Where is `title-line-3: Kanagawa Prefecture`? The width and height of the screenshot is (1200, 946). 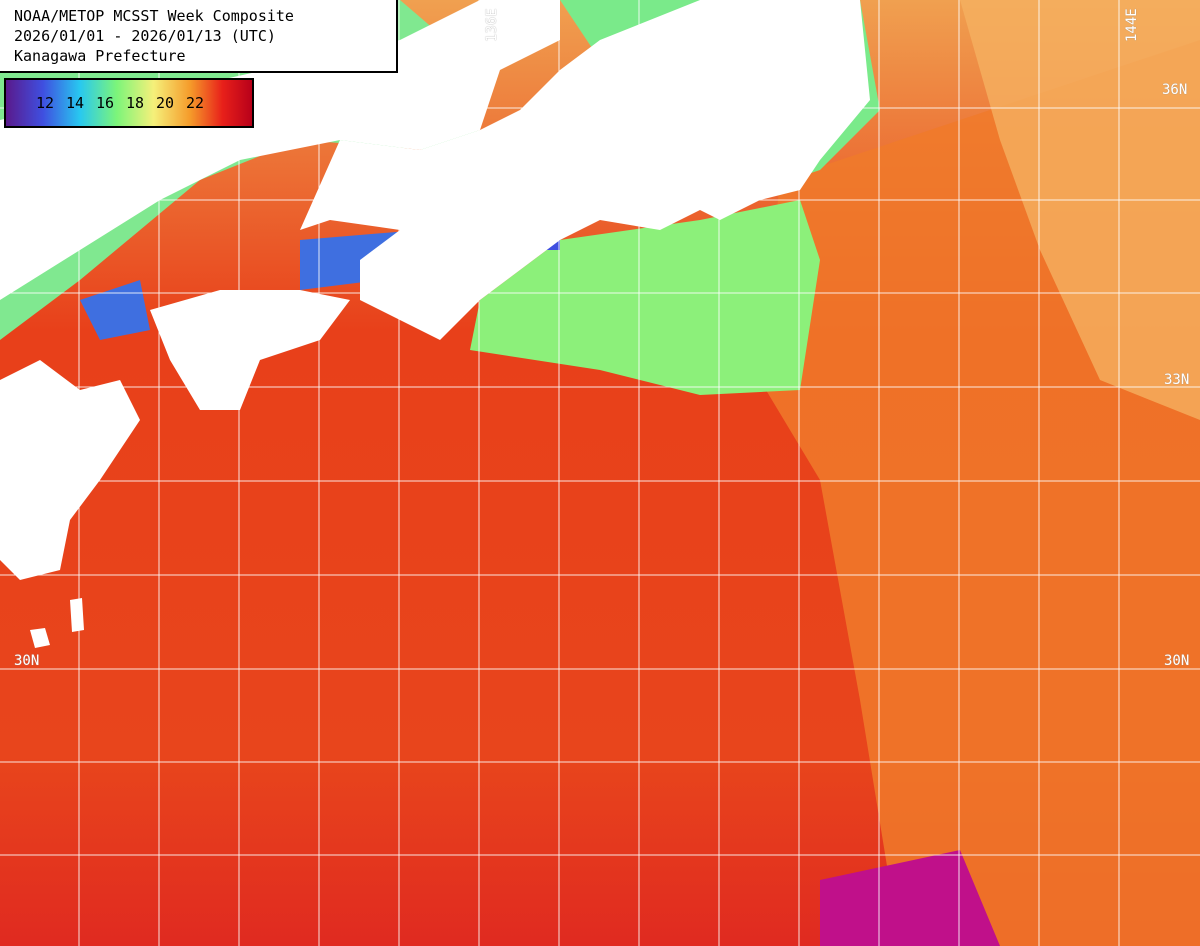 title-line-3: Kanagawa Prefecture is located at coordinates (100, 56).